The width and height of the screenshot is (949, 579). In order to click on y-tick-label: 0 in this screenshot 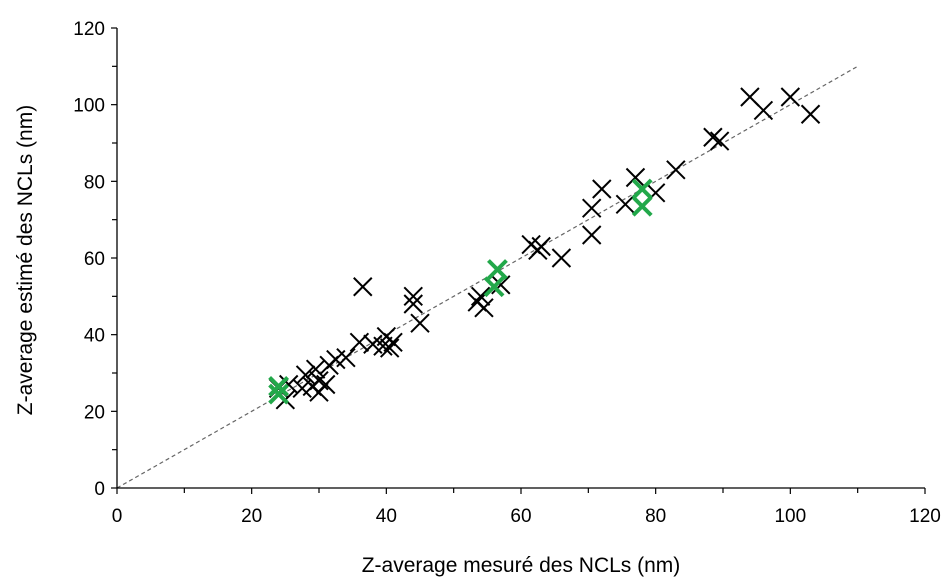, I will do `click(99, 489)`.